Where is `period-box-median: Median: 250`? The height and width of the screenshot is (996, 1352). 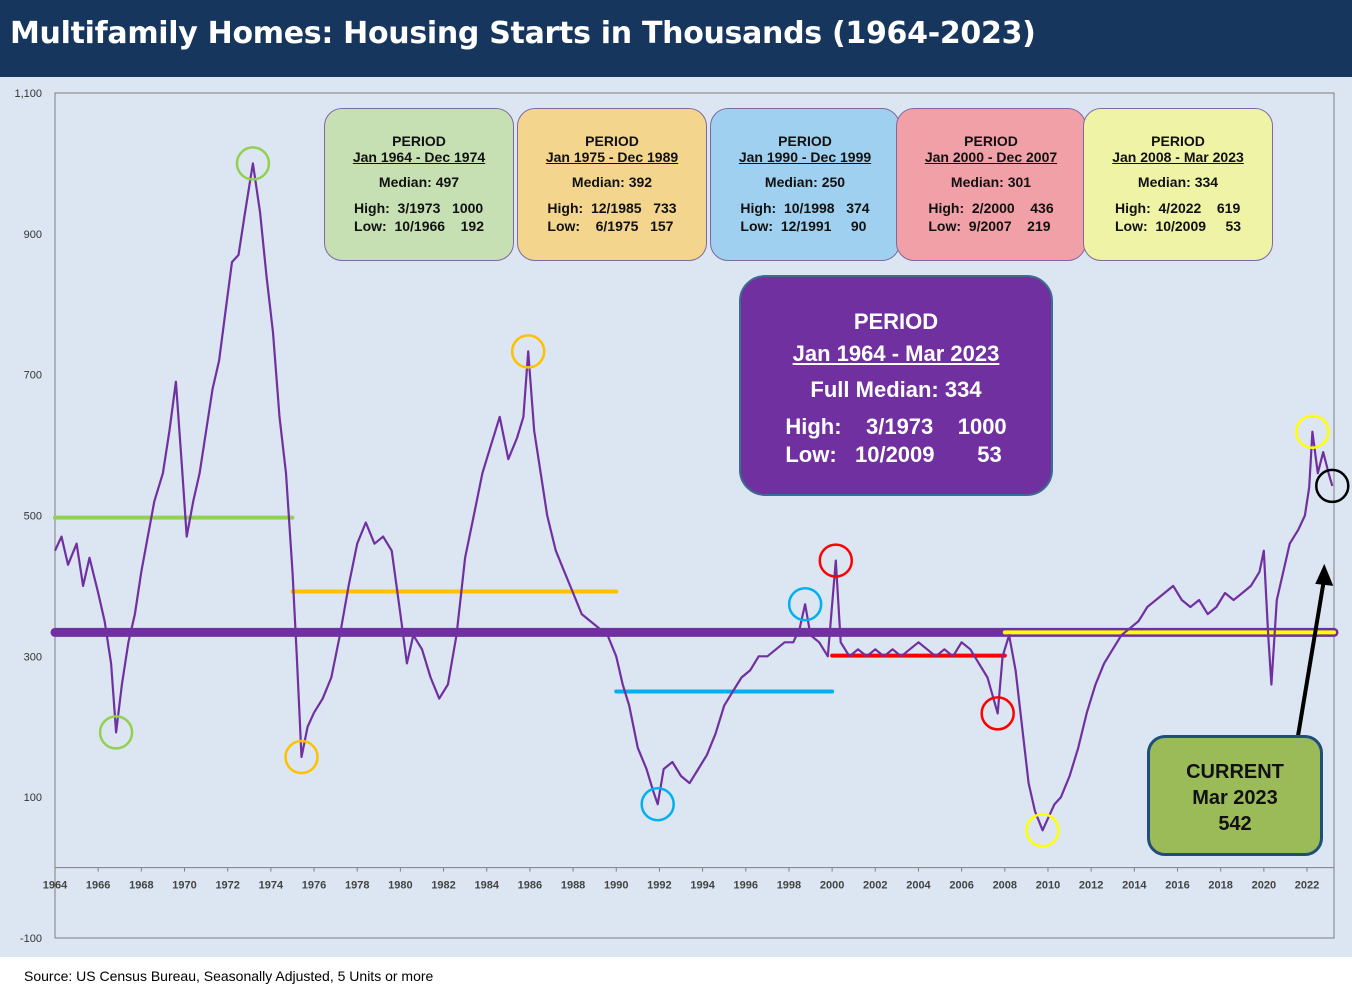
period-box-median: Median: 250 is located at coordinates (805, 182).